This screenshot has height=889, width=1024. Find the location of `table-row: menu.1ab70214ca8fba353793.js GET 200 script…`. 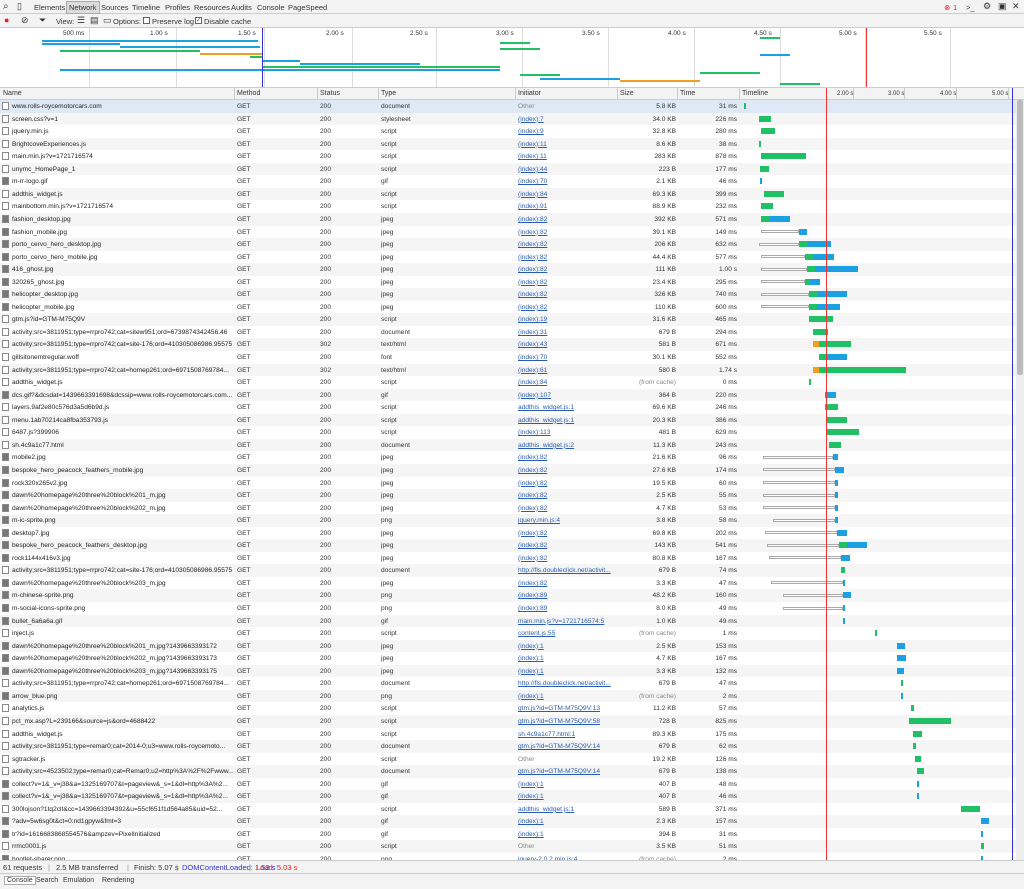

table-row: menu.1ab70214ca8fba353793.js GET 200 script… is located at coordinates (508, 420).